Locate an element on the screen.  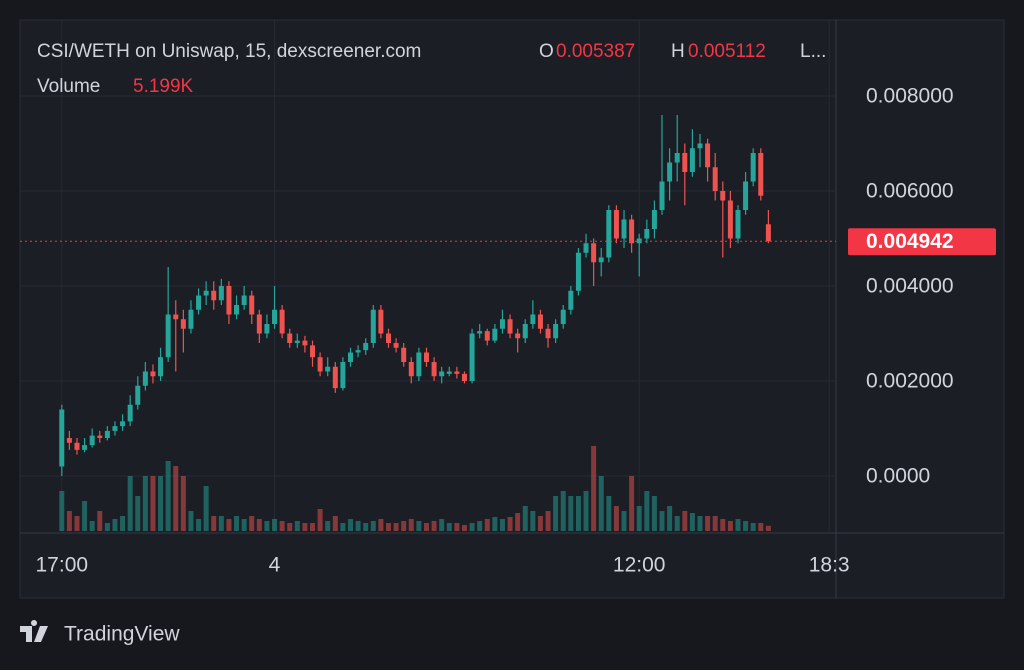
last-price-box is located at coordinates (922, 242).